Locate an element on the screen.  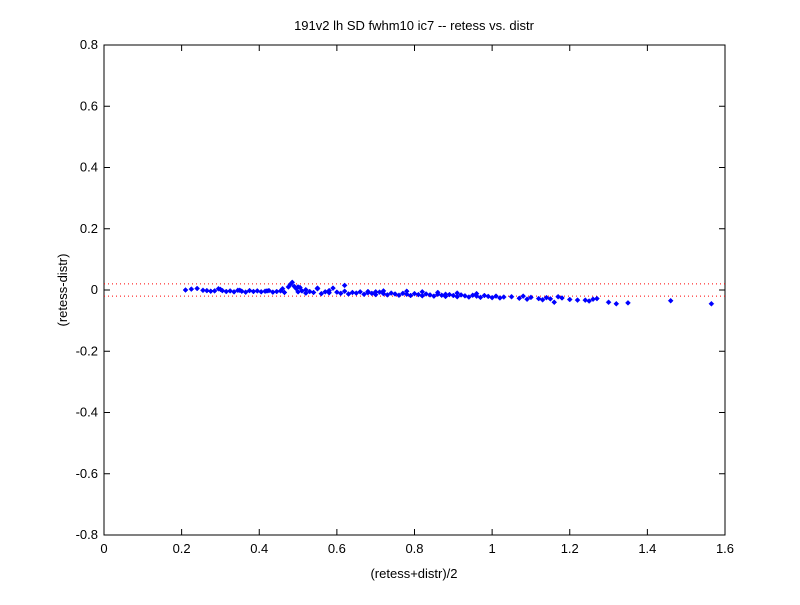
y-tick-label: -0.4 is located at coordinates (87, 412).